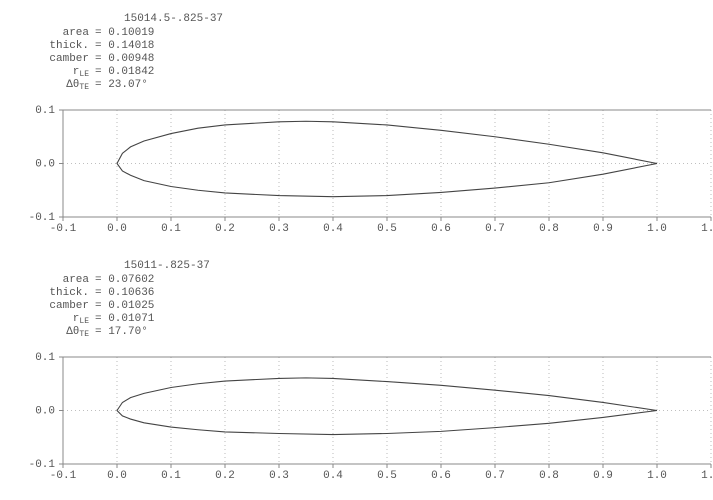 The height and width of the screenshot is (500, 713). What do you see at coordinates (124, 59) in the screenshot?
I see `stat-value: = 0.00948` at bounding box center [124, 59].